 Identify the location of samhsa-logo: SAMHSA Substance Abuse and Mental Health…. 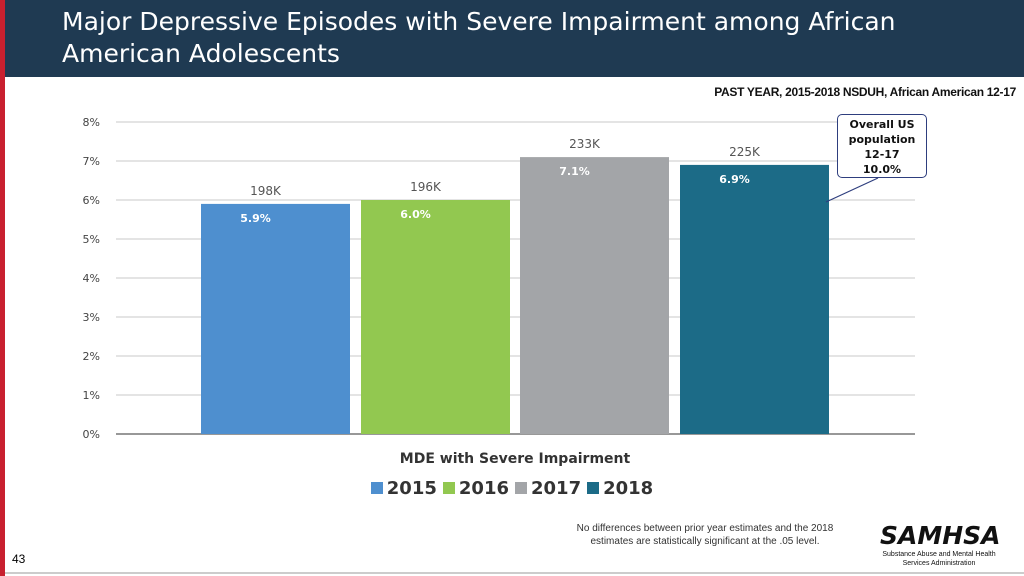
(940, 544).